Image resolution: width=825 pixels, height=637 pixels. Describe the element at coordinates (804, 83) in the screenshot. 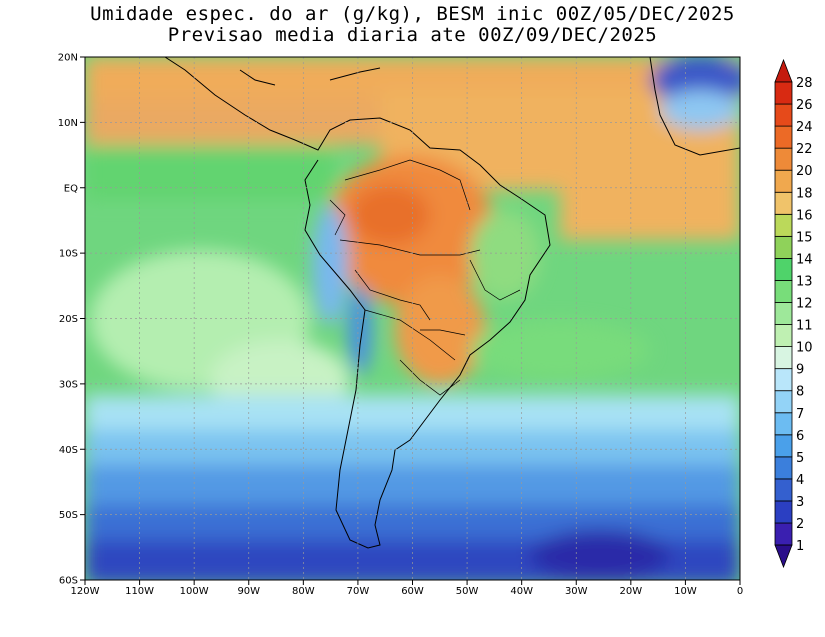

I see `colorbar-label: 28` at that location.